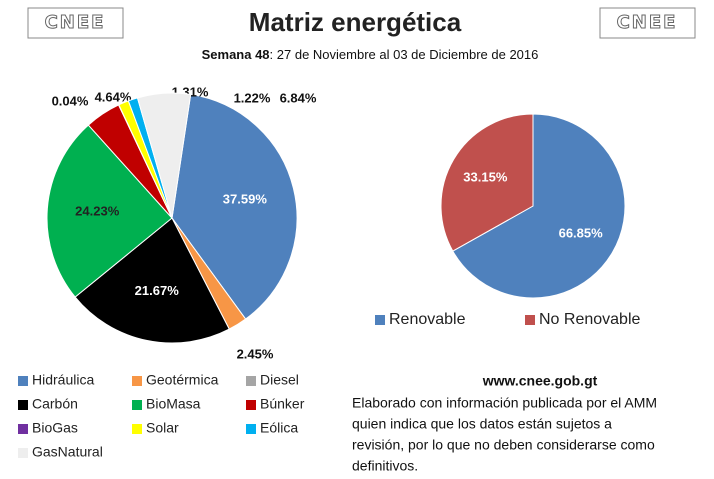 This screenshot has height=479, width=714. Describe the element at coordinates (236, 54) in the screenshot. I see `subtitle-bold: Semana 48` at that location.